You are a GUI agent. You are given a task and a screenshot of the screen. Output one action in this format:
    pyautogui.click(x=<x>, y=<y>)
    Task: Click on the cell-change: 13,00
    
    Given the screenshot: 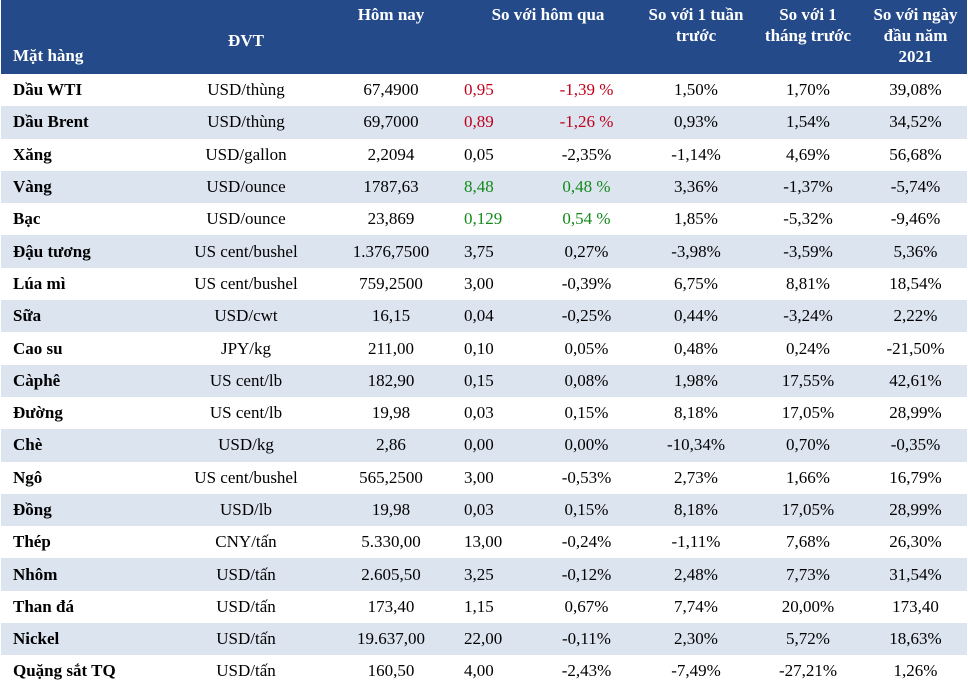 What is the action you would take?
    pyautogui.click(x=483, y=542)
    